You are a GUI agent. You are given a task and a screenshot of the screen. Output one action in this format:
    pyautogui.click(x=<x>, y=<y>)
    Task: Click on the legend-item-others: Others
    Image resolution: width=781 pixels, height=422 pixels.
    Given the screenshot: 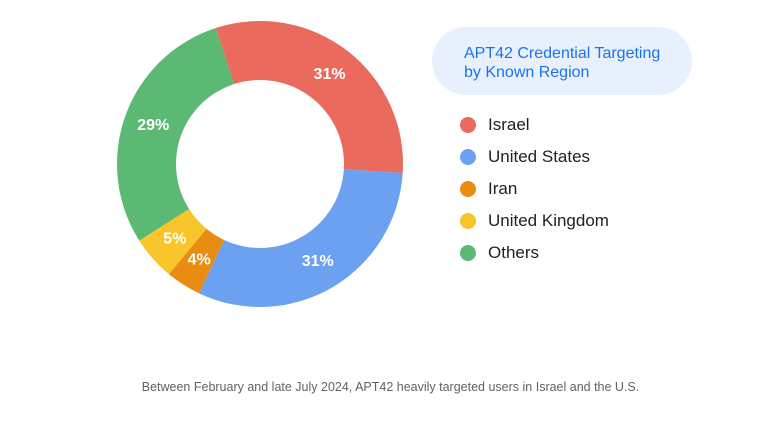 What is the action you would take?
    pyautogui.click(x=534, y=253)
    